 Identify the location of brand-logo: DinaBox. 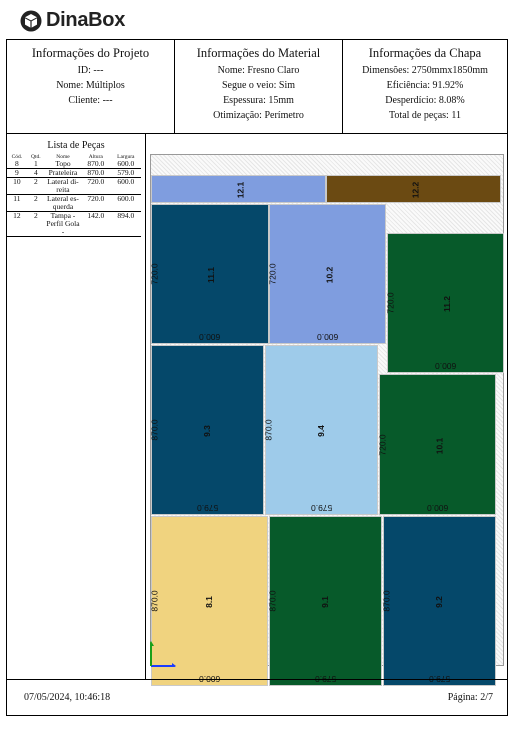
(72, 20).